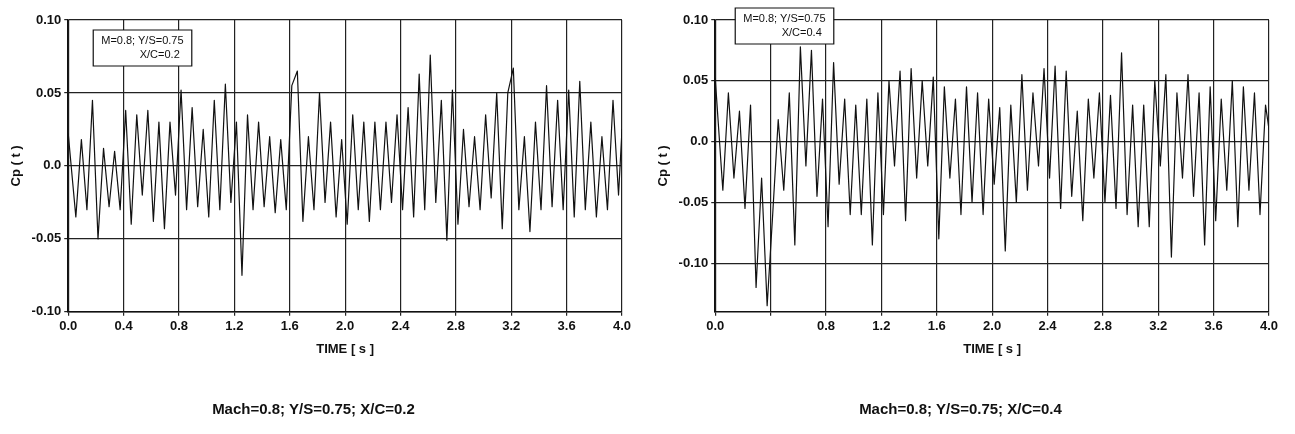 This screenshot has width=1295, height=434. What do you see at coordinates (801, 31) in the screenshot?
I see `annotation: X/C=0.4` at bounding box center [801, 31].